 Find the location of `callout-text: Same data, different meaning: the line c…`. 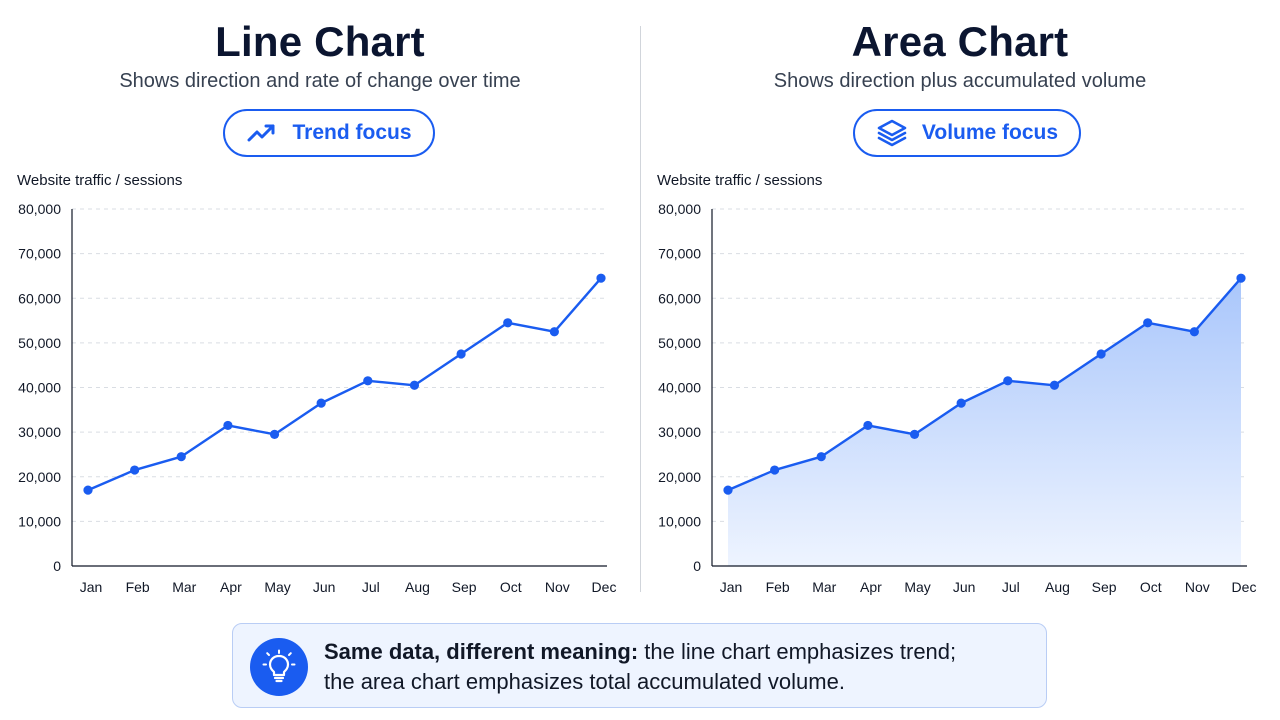

callout-text: Same data, different meaning: the line c… is located at coordinates (679, 667).